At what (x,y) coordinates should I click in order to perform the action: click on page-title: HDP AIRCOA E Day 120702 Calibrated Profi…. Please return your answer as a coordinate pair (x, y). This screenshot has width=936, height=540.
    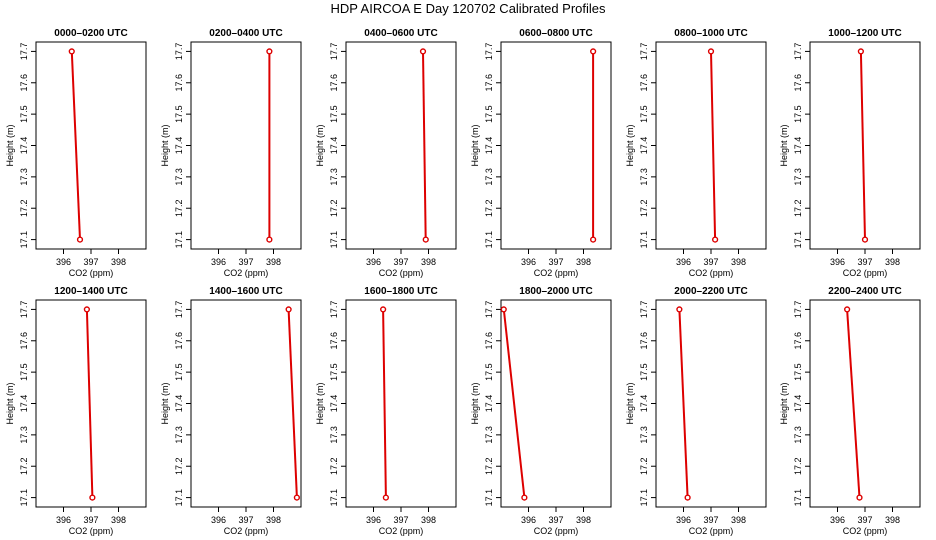
    Looking at the image, I should click on (468, 8).